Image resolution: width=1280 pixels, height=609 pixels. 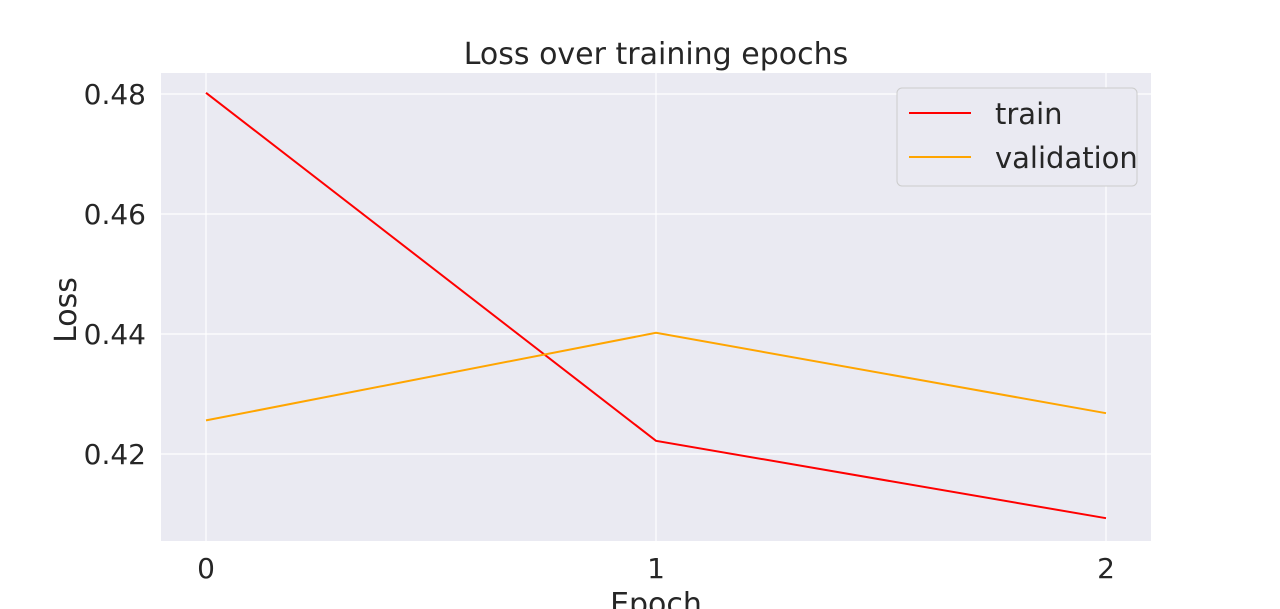 I want to click on x-tick-label: 1, so click(x=656, y=568).